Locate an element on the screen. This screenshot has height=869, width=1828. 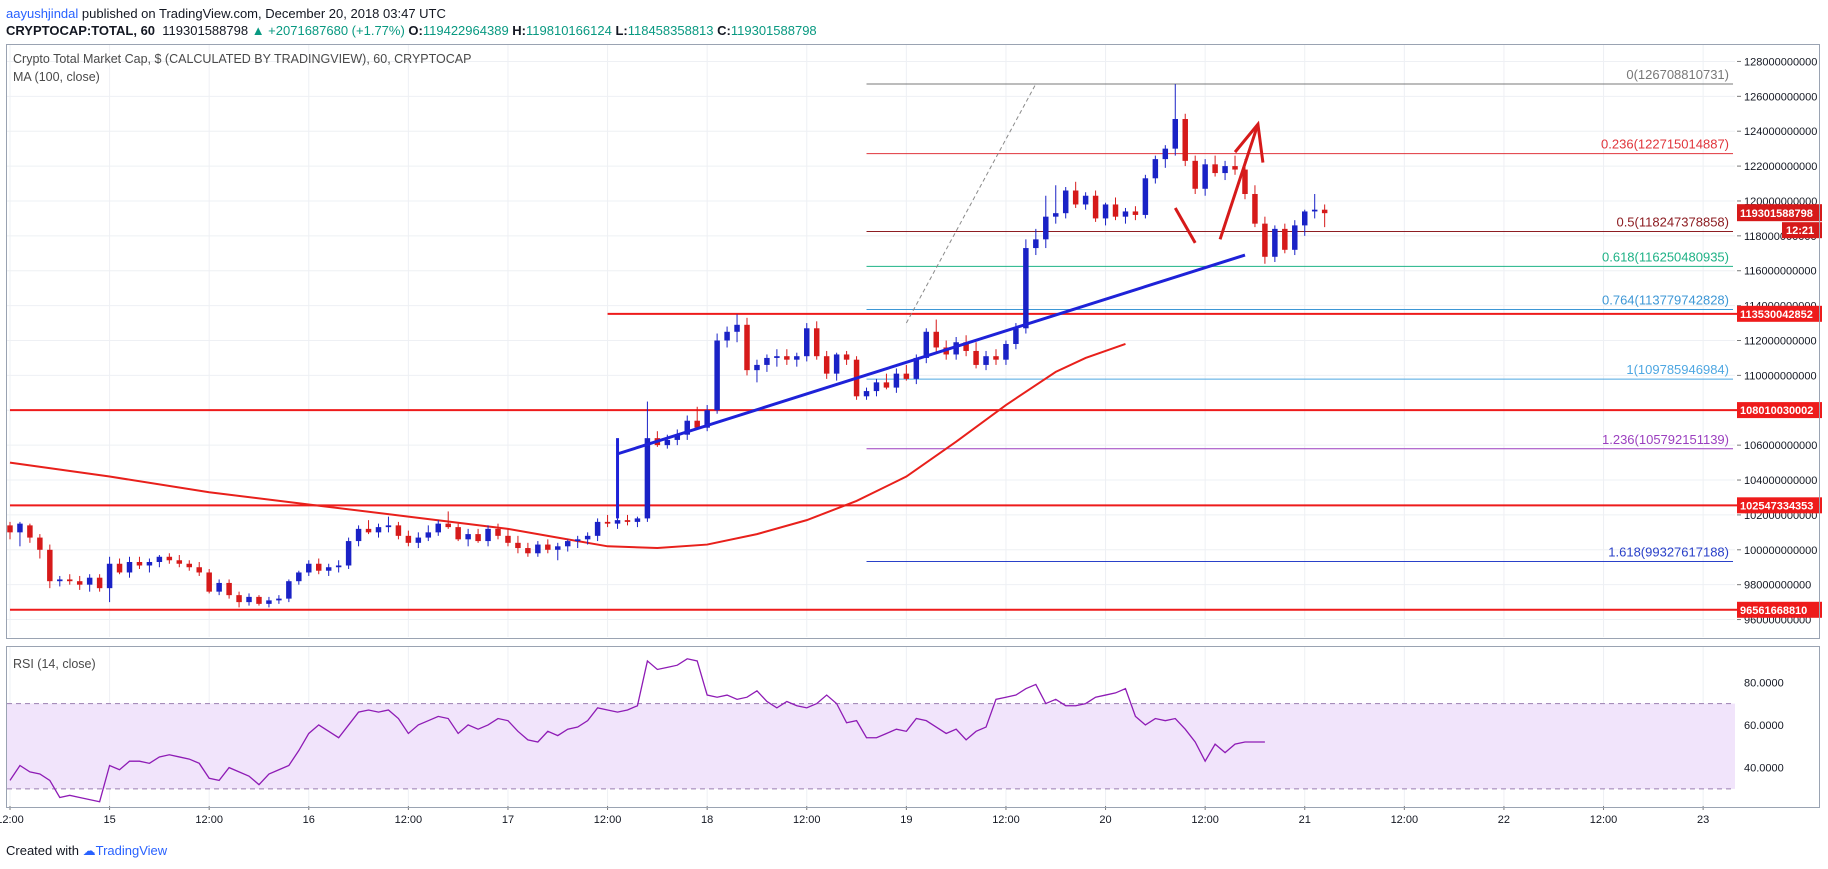
rsi-line is located at coordinates (637, 730).